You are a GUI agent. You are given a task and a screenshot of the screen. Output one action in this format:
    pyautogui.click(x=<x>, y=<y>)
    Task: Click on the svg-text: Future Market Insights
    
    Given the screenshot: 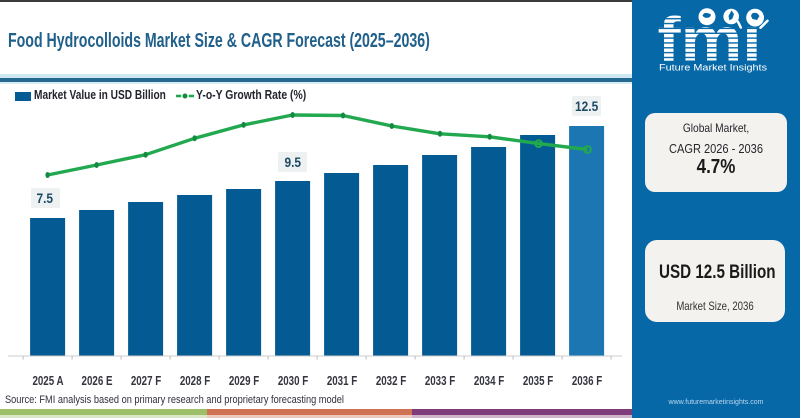 What is the action you would take?
    pyautogui.click(x=713, y=67)
    